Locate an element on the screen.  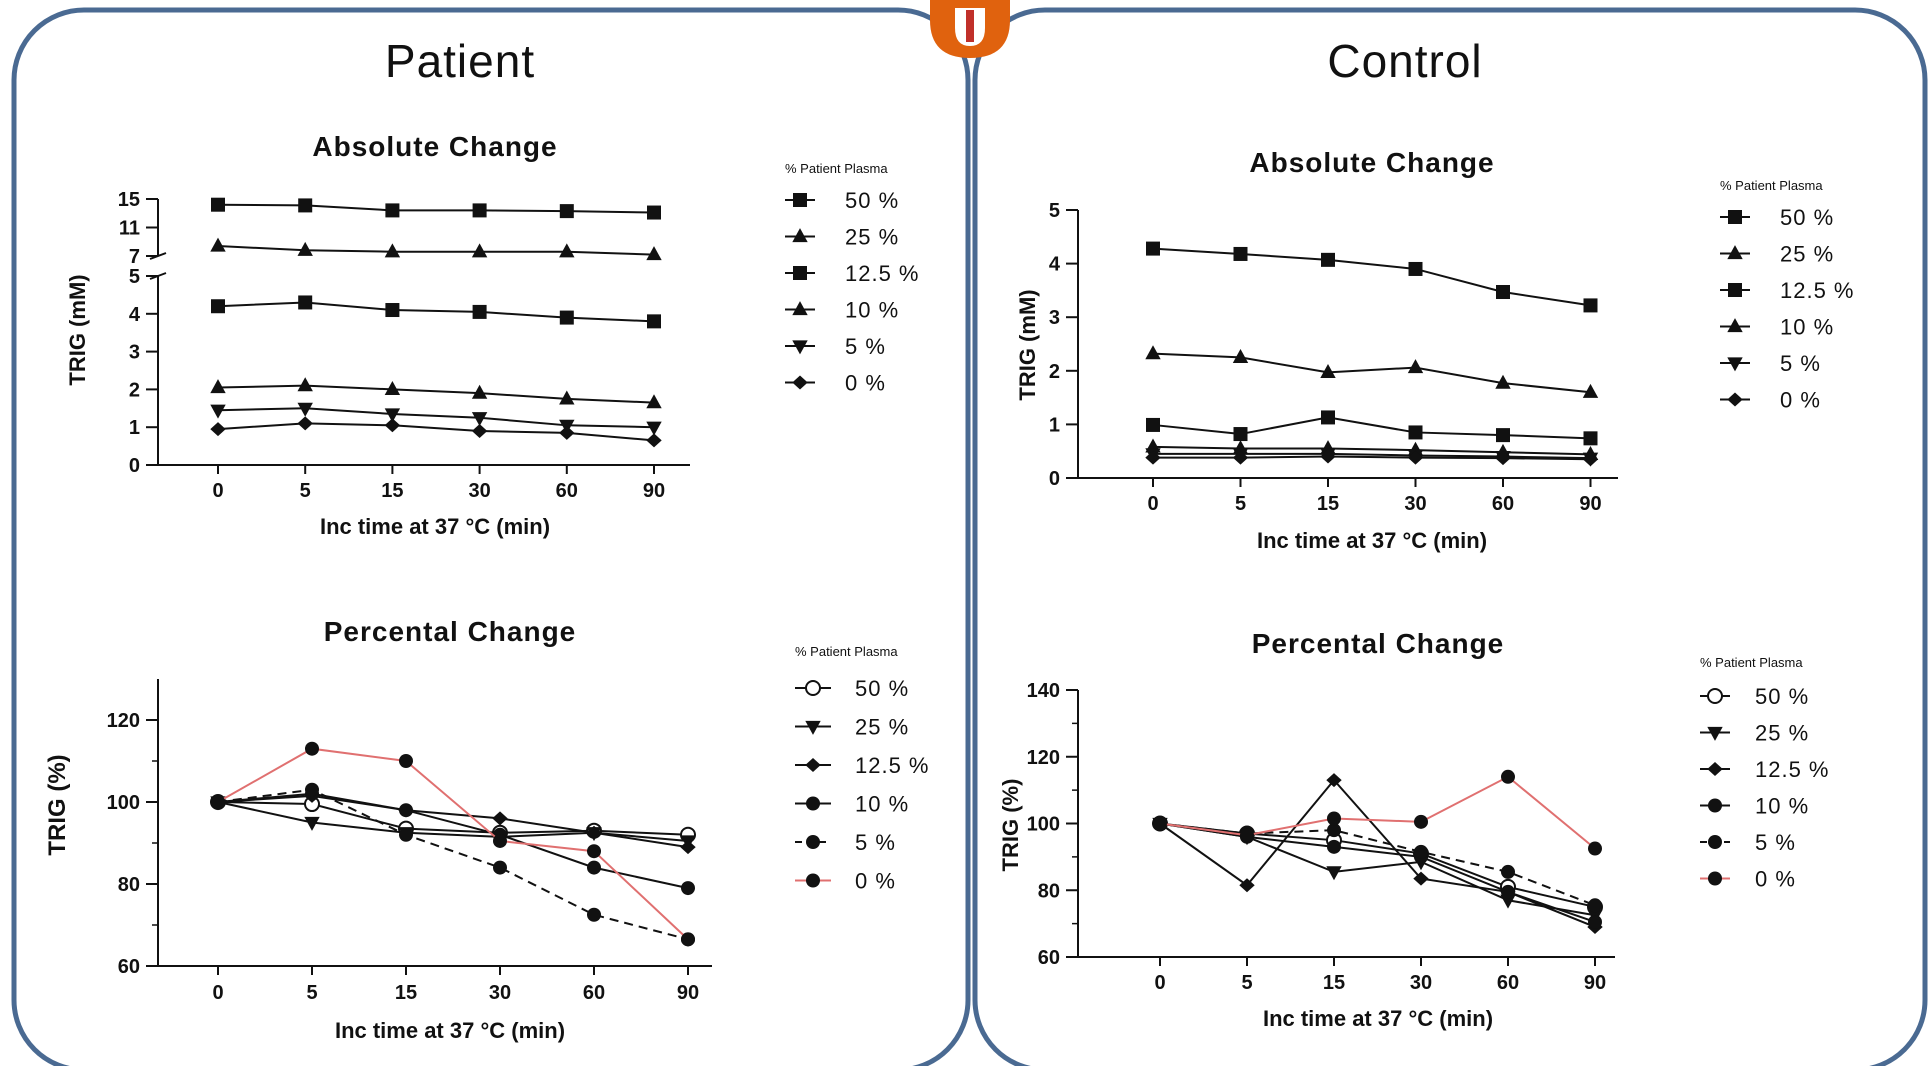
series-50-pct is located at coordinates (1372, 277).